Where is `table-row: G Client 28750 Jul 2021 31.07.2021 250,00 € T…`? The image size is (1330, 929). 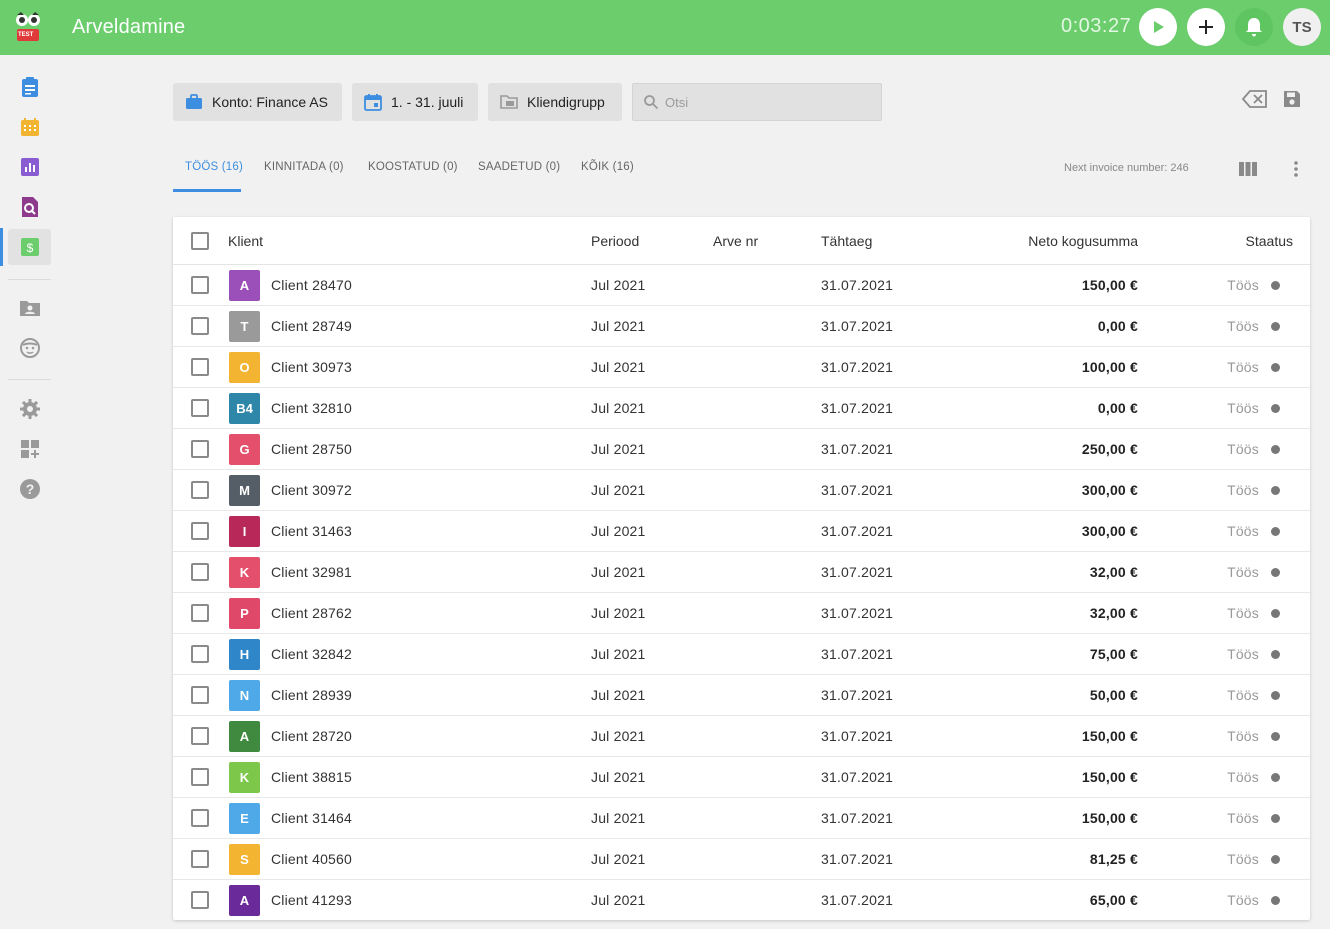 table-row: G Client 28750 Jul 2021 31.07.2021 250,00 € T… is located at coordinates (741, 449).